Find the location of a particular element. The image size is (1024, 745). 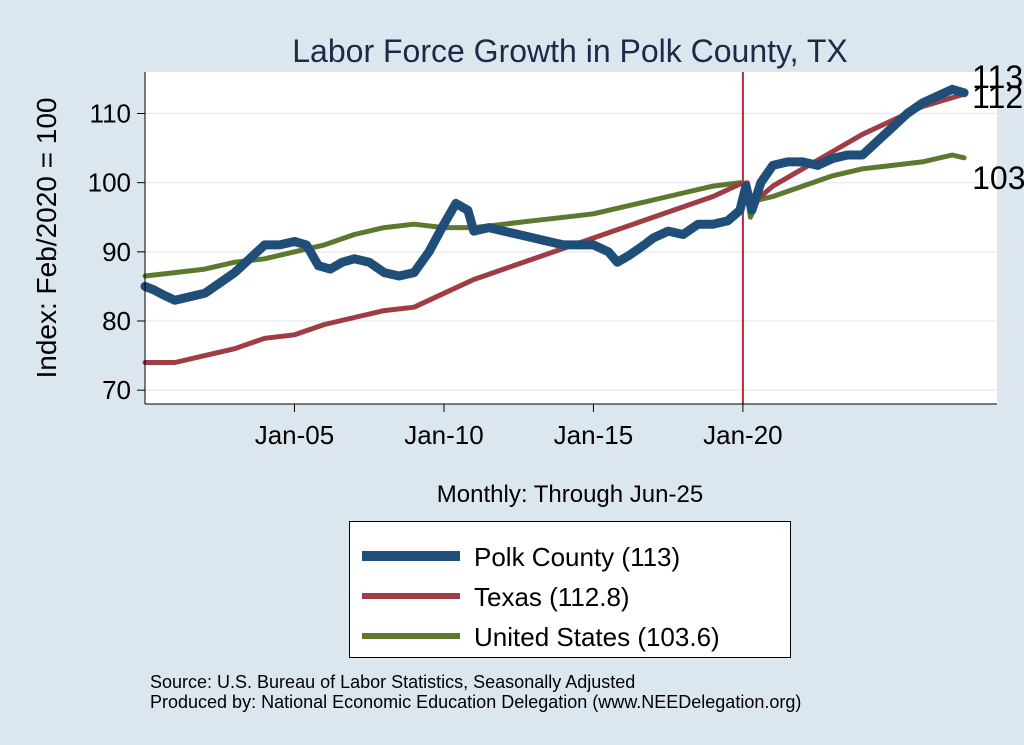

end-labels: 113.0112.8 103.6 is located at coordinates (998, 127).